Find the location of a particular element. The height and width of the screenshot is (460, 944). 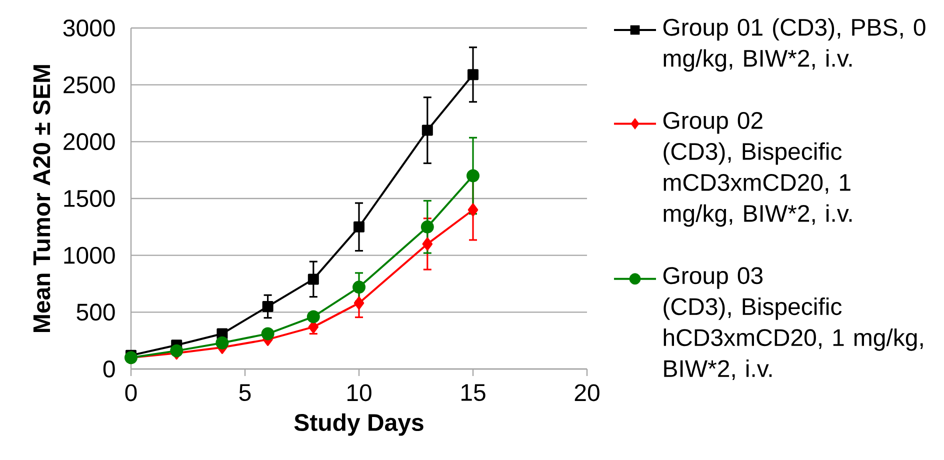

y-tick-label: 1000 is located at coordinates (89, 255).